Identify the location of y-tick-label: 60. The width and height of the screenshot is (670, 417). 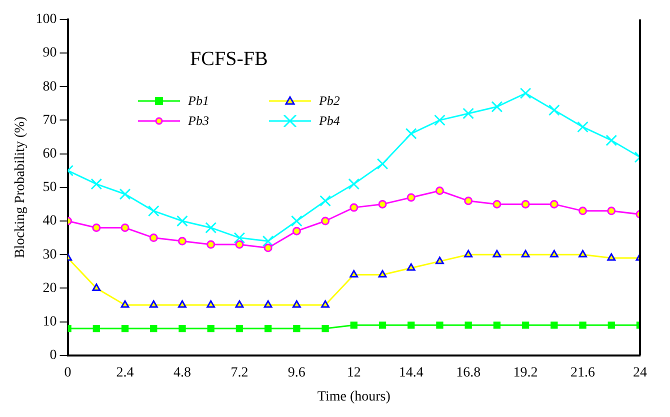
(49, 154).